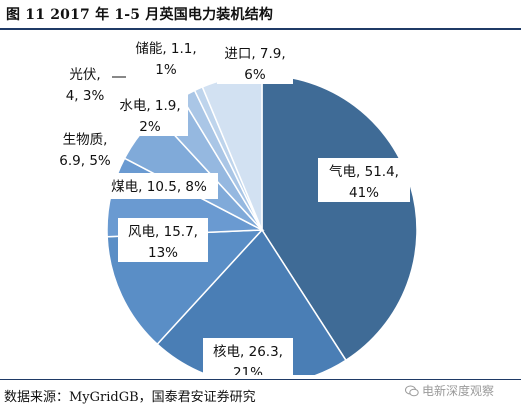 This screenshot has width=521, height=409. I want to click on slice-label-0-line1: 气电, 51.4,, so click(364, 172).